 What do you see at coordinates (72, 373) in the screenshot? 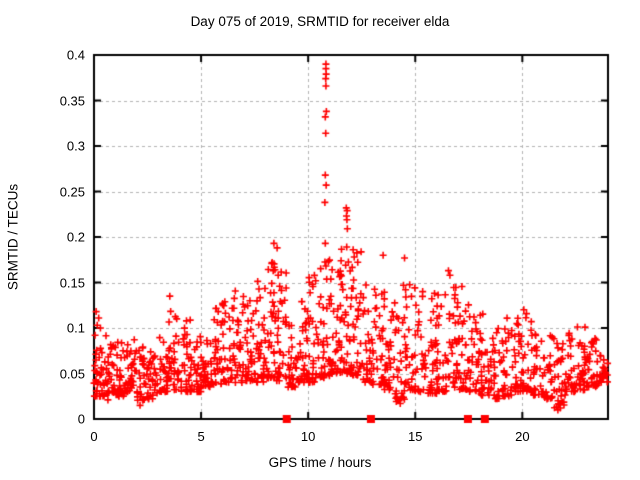
I see `y-tick-label: 0.05` at bounding box center [72, 373].